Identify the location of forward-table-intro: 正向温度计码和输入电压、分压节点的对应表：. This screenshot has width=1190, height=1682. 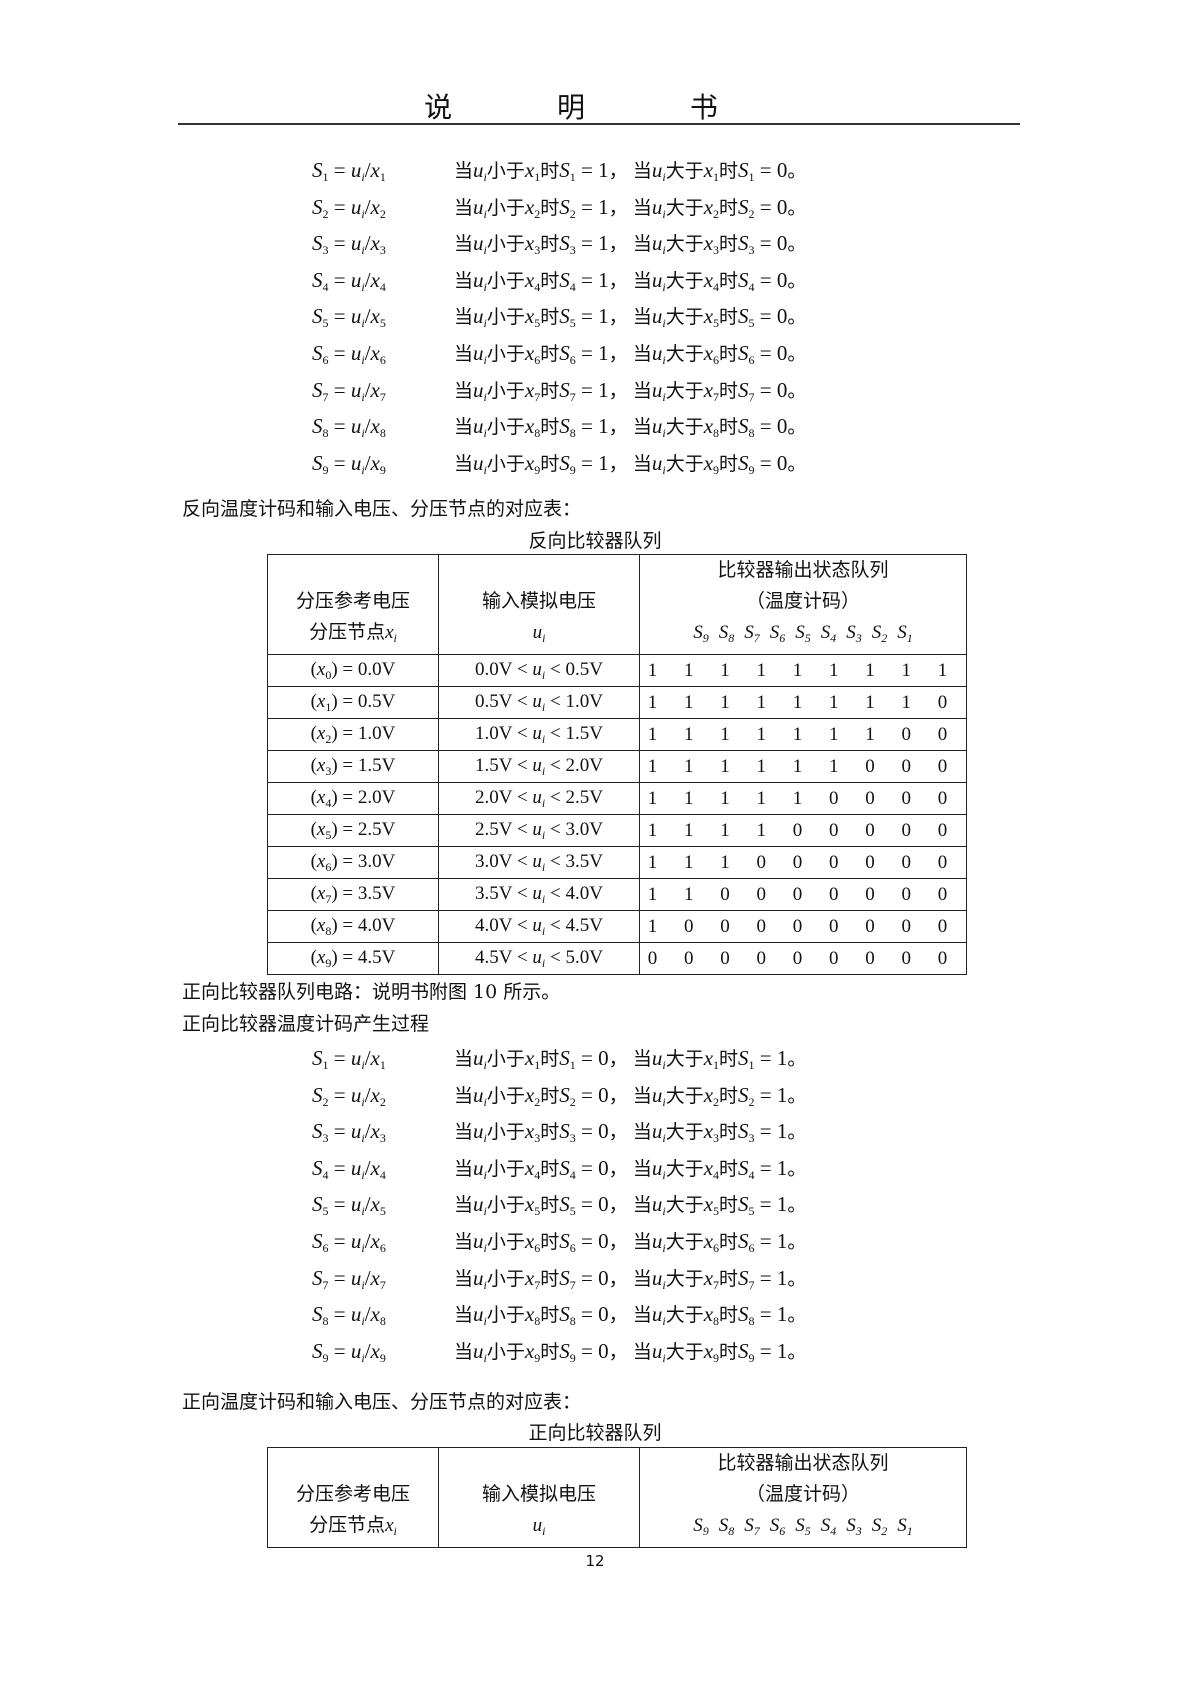
(382, 1402).